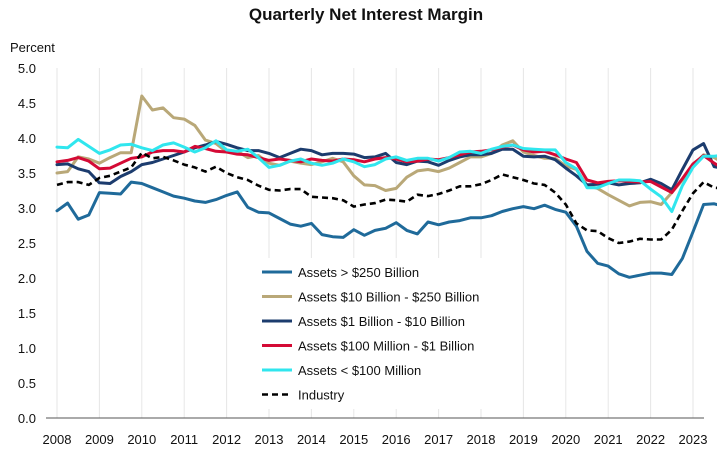 The width and height of the screenshot is (717, 451). What do you see at coordinates (481, 439) in the screenshot?
I see `x-tick-label: 2018` at bounding box center [481, 439].